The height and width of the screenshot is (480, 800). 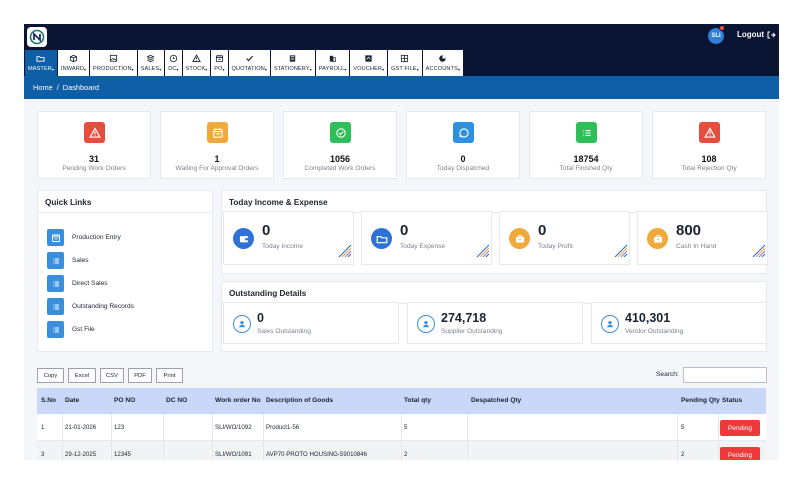 I want to click on column-header: S.No, so click(x=49, y=400).